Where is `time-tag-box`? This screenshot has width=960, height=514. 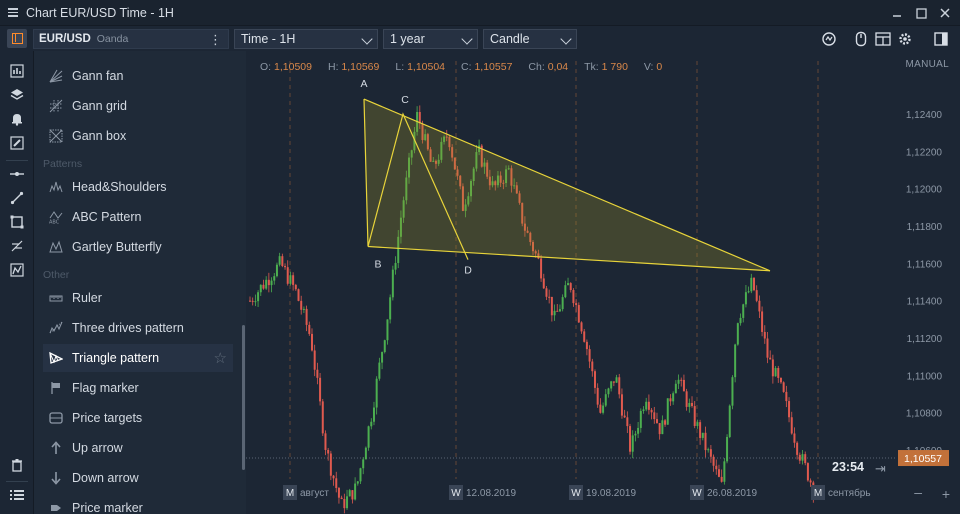
time-tag-box is located at coordinates (456, 492).